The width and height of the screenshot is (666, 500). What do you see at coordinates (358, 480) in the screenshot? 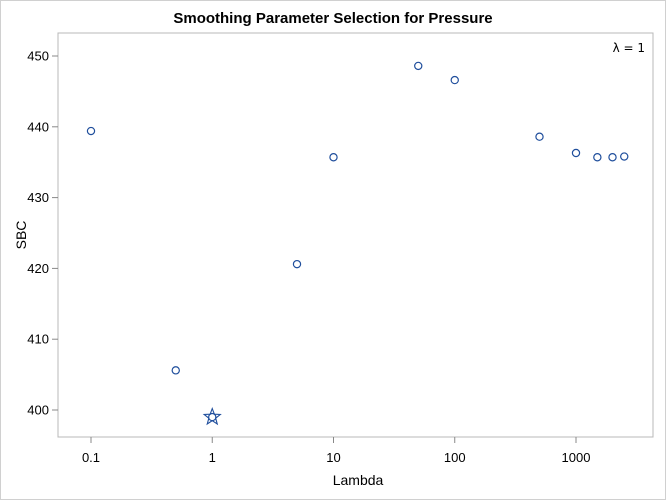
I see `x-axis-label: Lambda` at bounding box center [358, 480].